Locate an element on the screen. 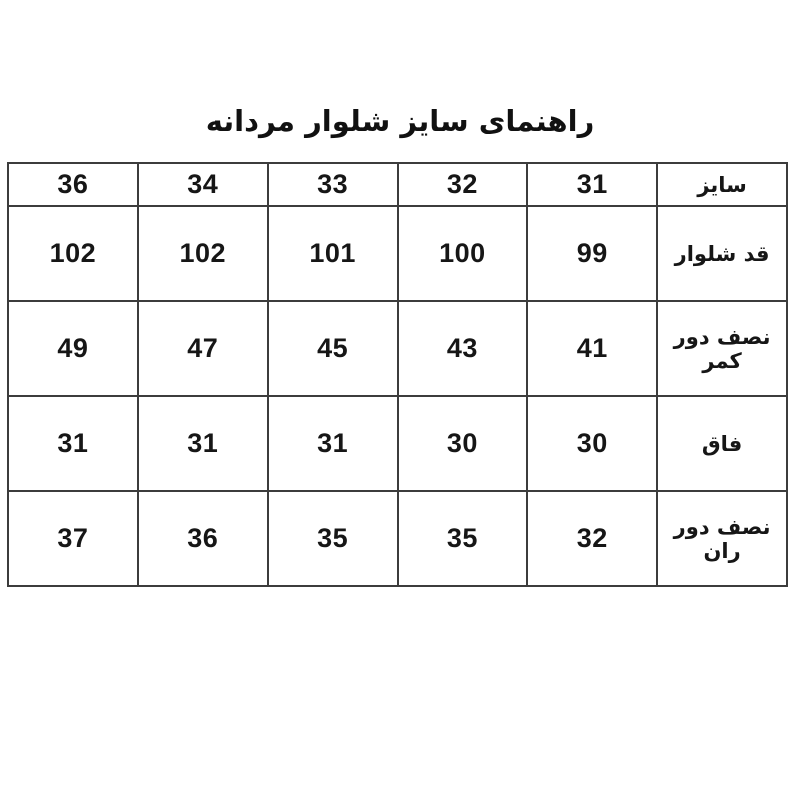  header-cell-size-33: 33 is located at coordinates (332, 184).